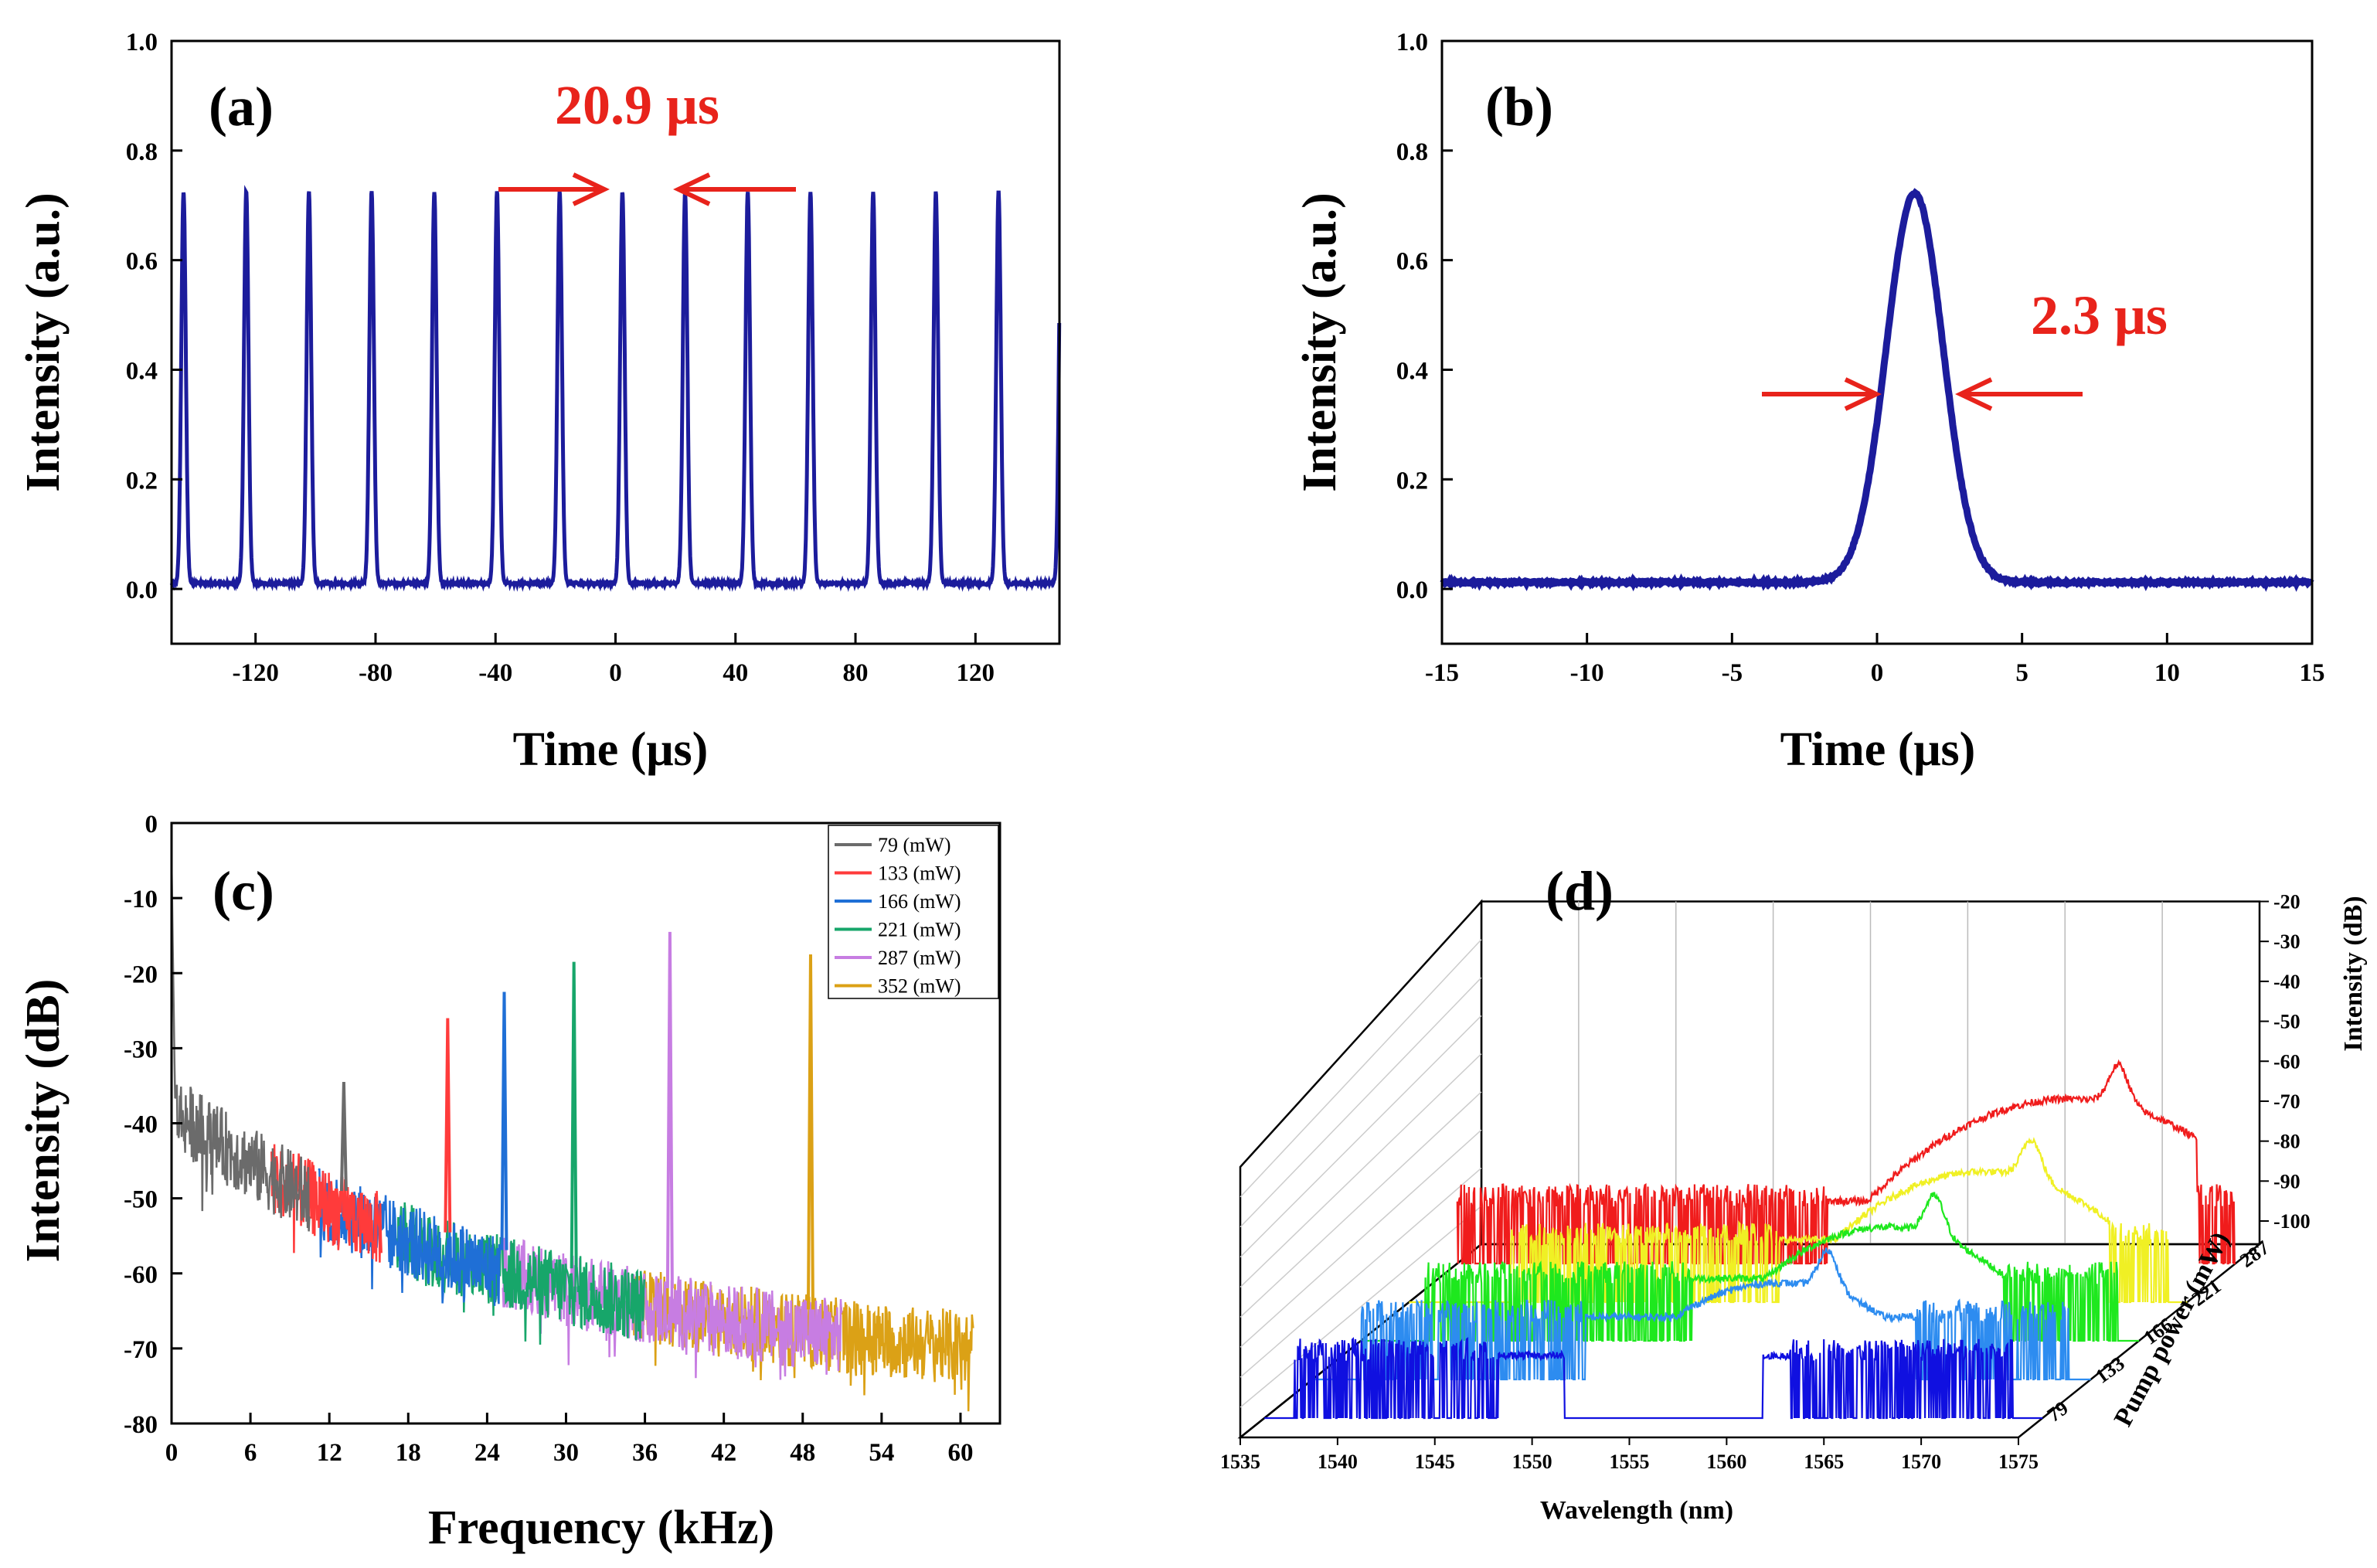 This screenshot has height=1568, width=2377. I want to click on panel-c-xtick-label: 36, so click(645, 1453).